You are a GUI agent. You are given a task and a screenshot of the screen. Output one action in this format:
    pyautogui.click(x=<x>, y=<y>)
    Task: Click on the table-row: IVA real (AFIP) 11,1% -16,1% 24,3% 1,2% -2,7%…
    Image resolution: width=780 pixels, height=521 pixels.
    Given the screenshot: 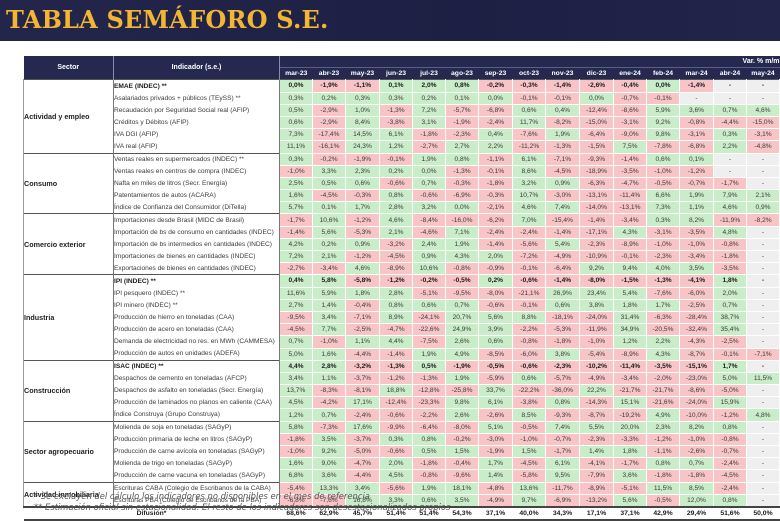 What is the action you would take?
    pyautogui.click(x=402, y=147)
    